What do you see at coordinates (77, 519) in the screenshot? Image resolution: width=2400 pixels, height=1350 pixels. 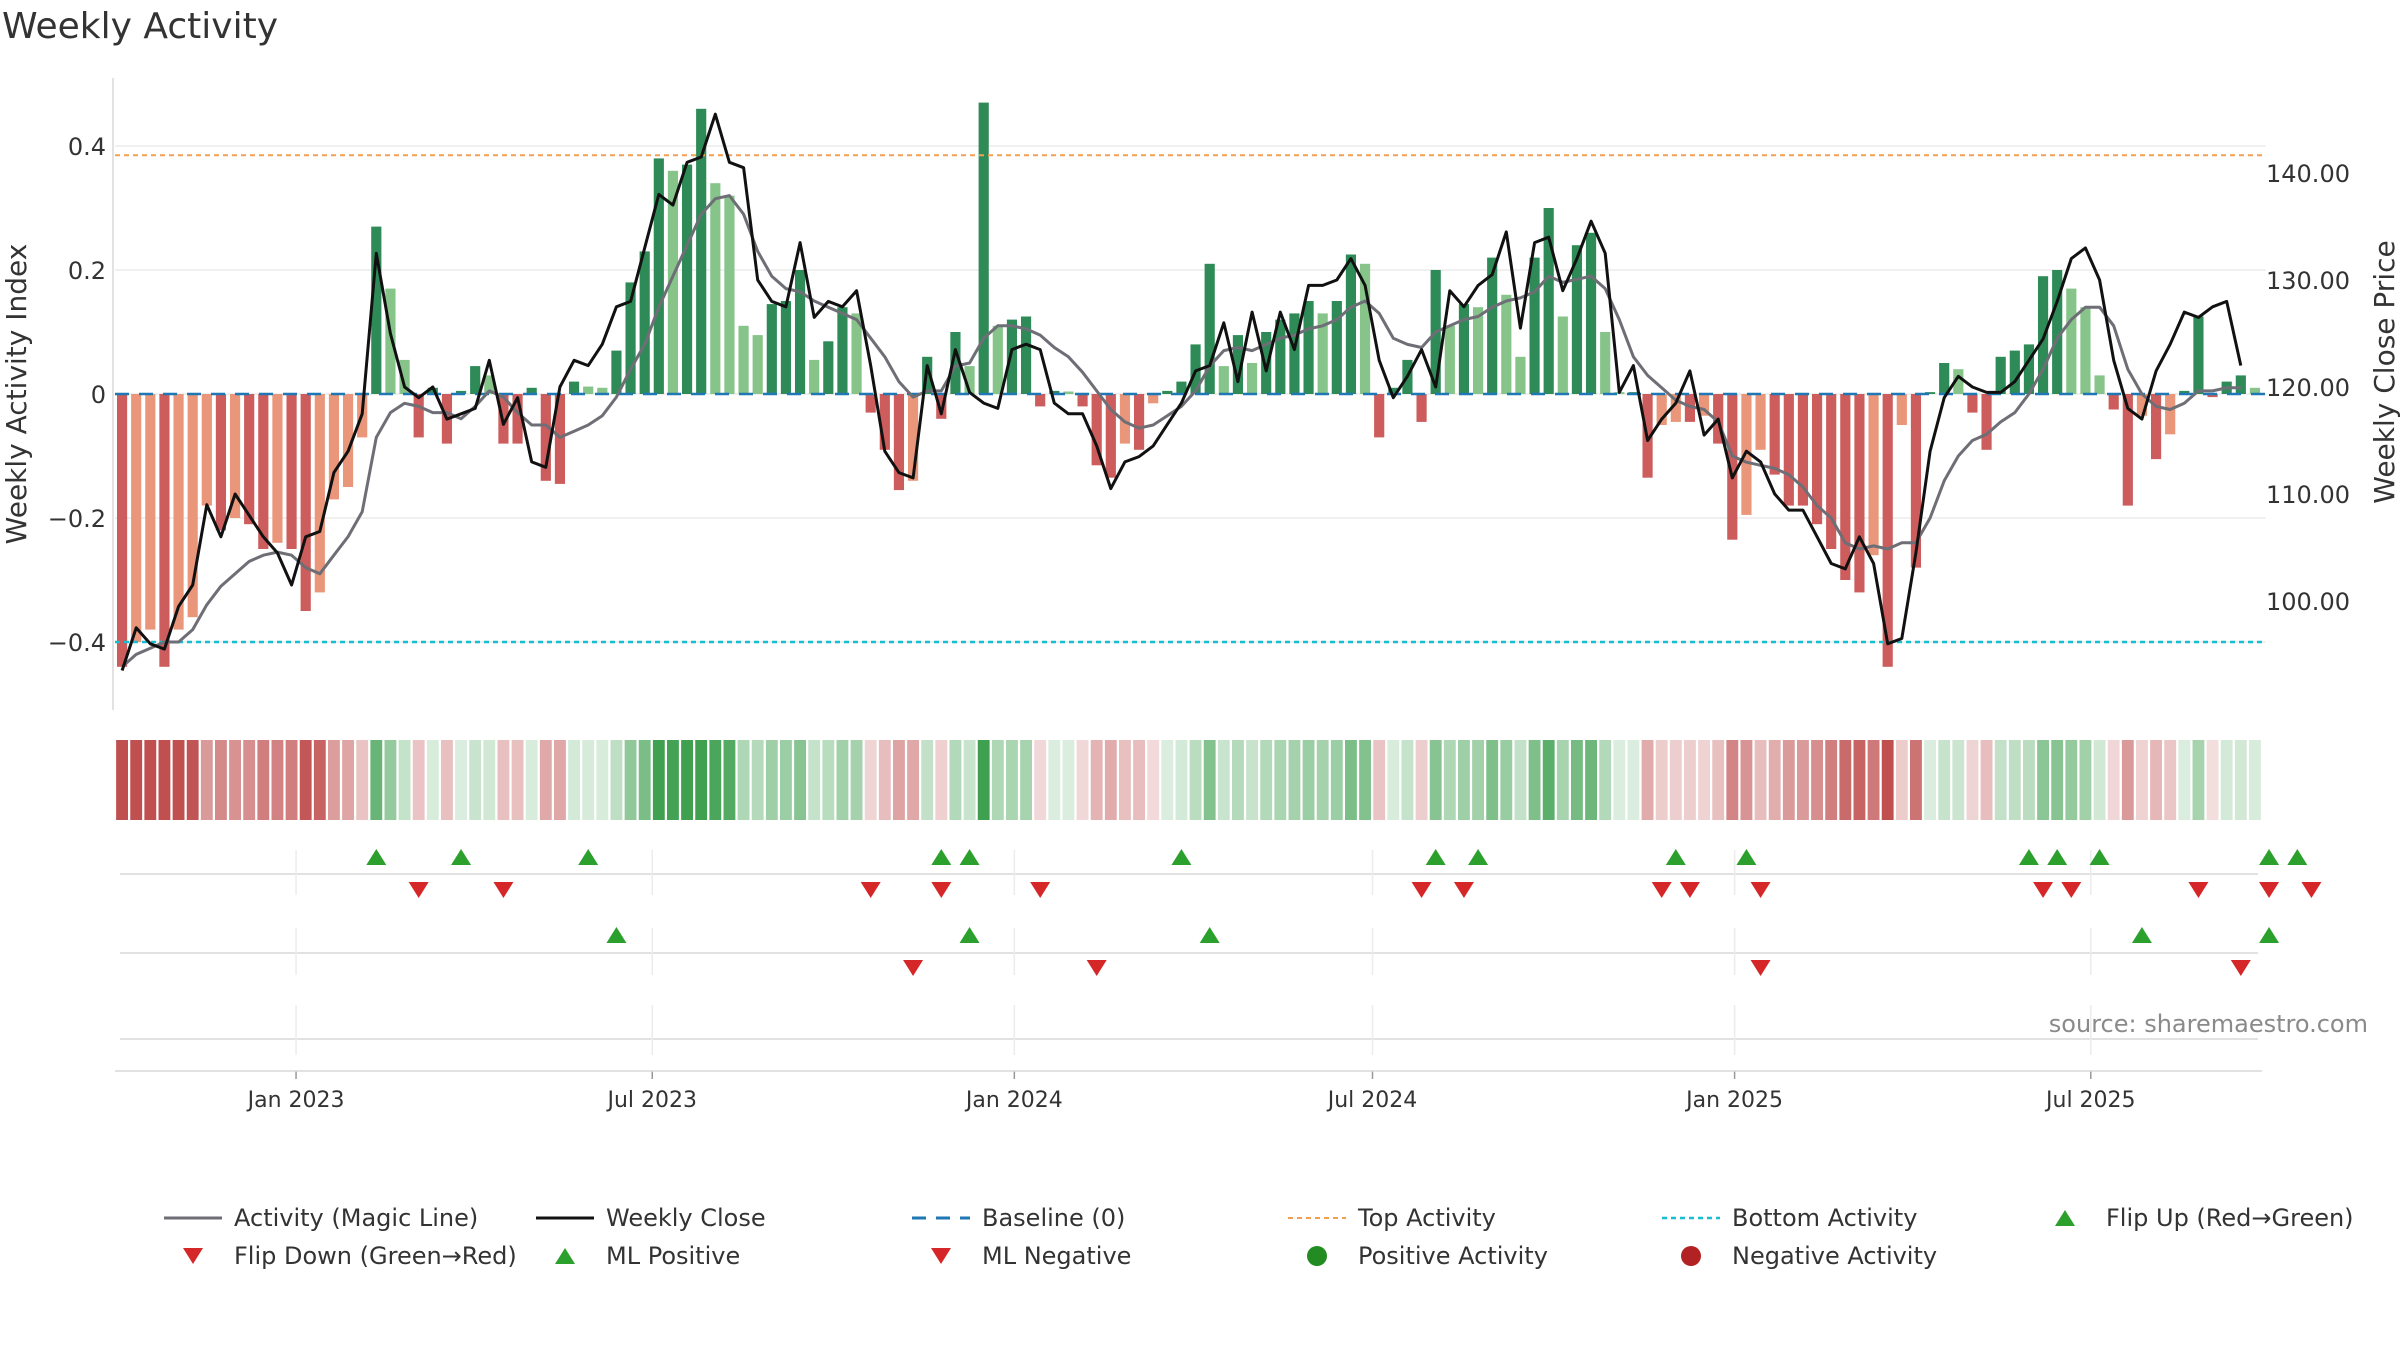 I see `y-tick-label: −0.2` at bounding box center [77, 519].